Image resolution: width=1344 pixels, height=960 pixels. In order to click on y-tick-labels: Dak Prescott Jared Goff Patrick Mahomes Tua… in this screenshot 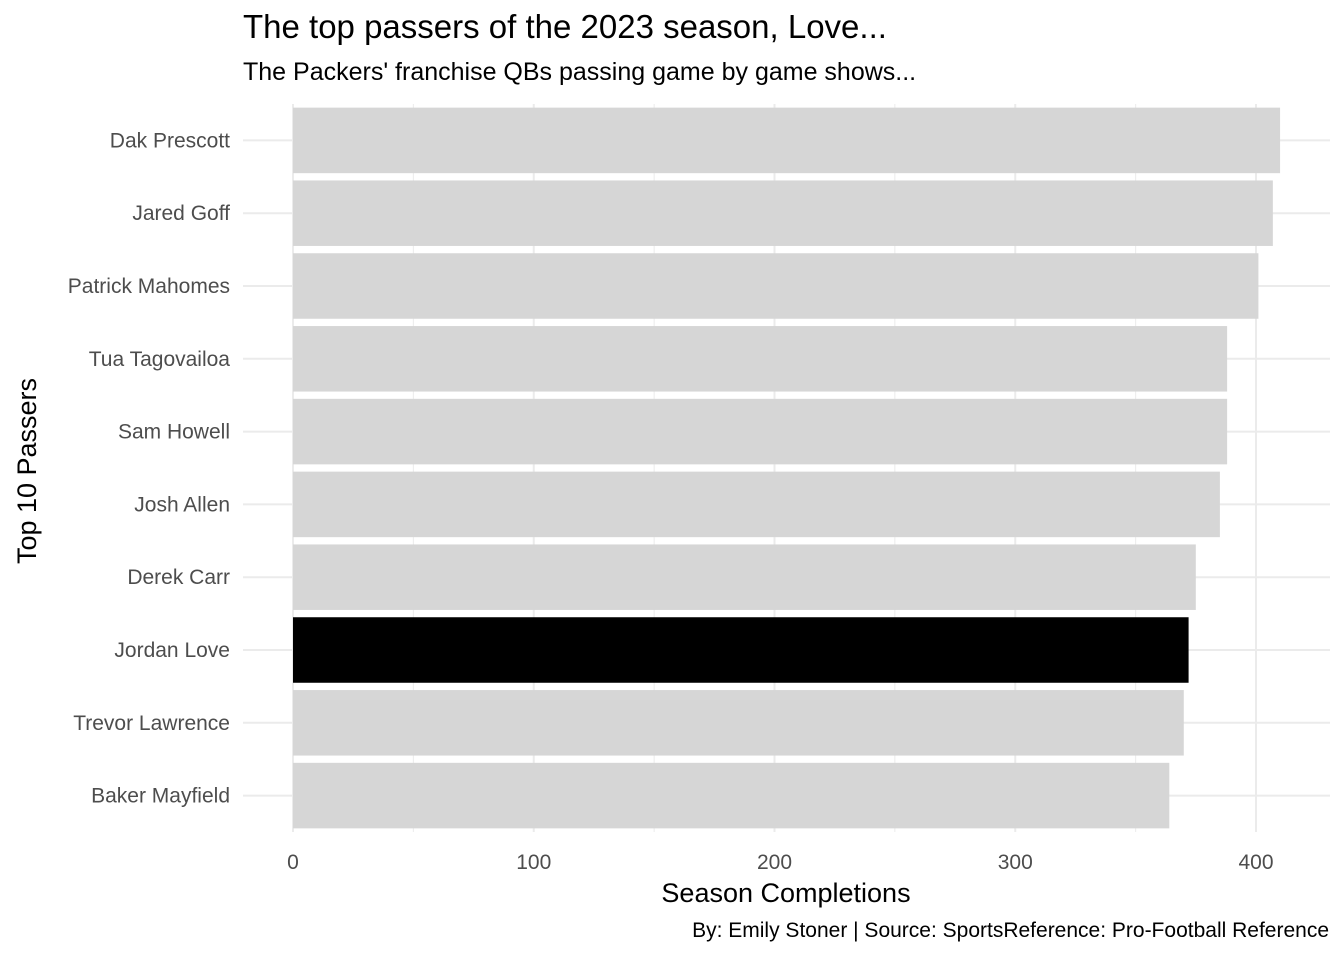, I will do `click(149, 468)`.